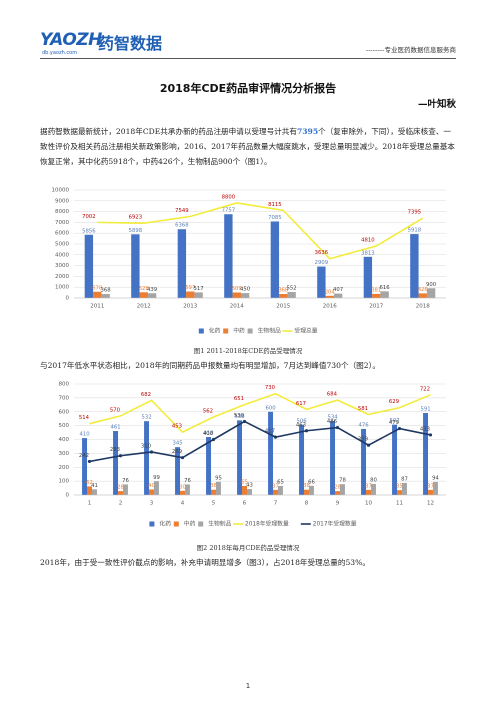 Image resolution: width=496 pixels, height=702 pixels. I want to click on data-label: 41, so click(94, 486).